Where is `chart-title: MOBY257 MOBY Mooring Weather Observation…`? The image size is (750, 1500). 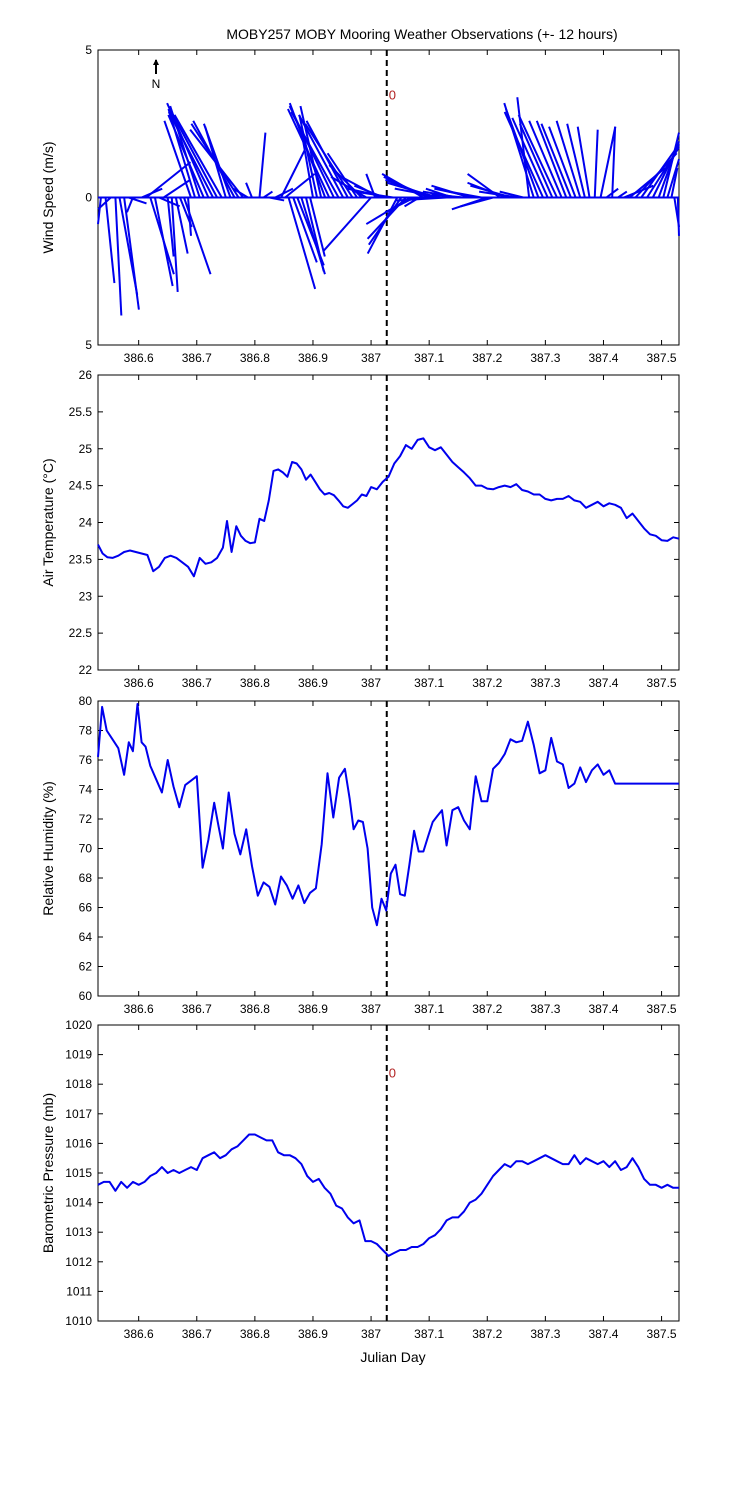
chart-title: MOBY257 MOBY Mooring Weather Observation… is located at coordinates (421, 34).